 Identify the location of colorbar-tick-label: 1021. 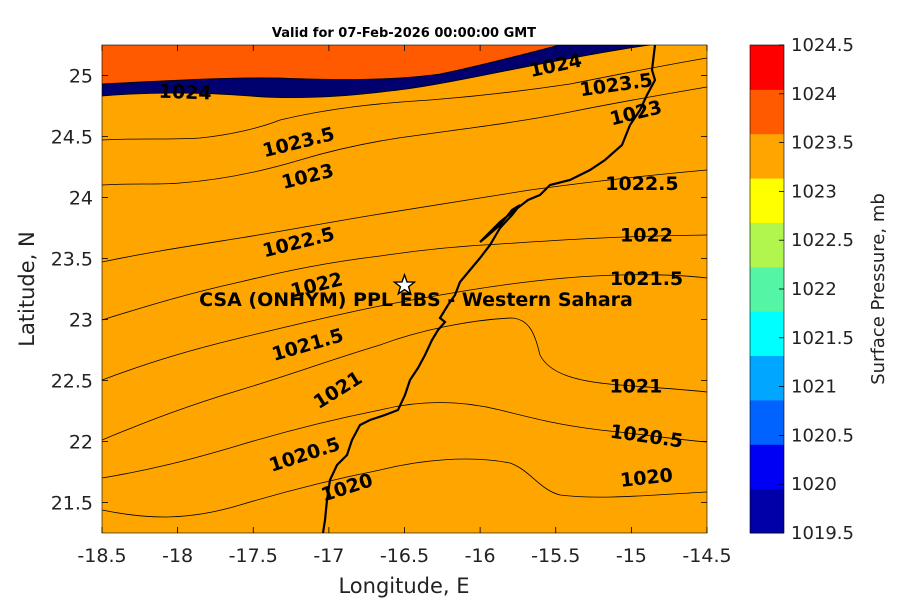
(814, 387).